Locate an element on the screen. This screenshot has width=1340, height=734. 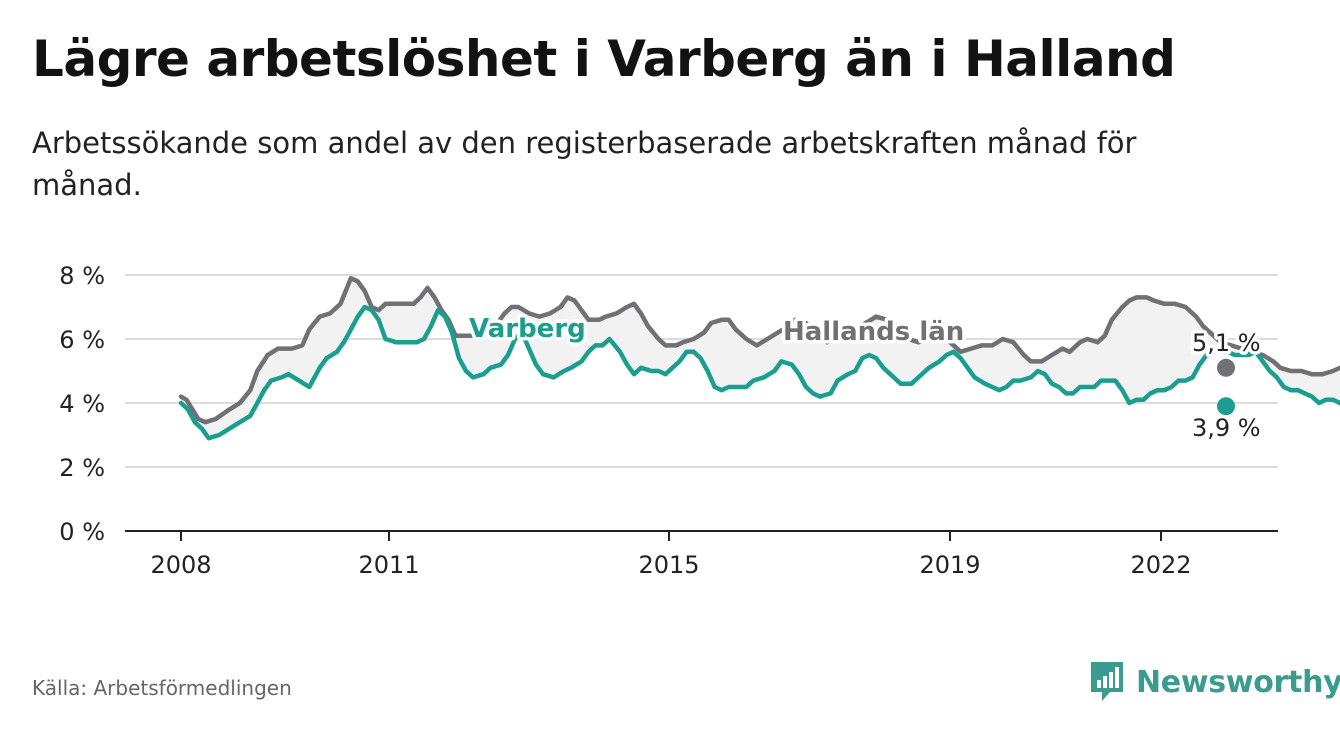
x-tick-label: 2008 is located at coordinates (180, 565).